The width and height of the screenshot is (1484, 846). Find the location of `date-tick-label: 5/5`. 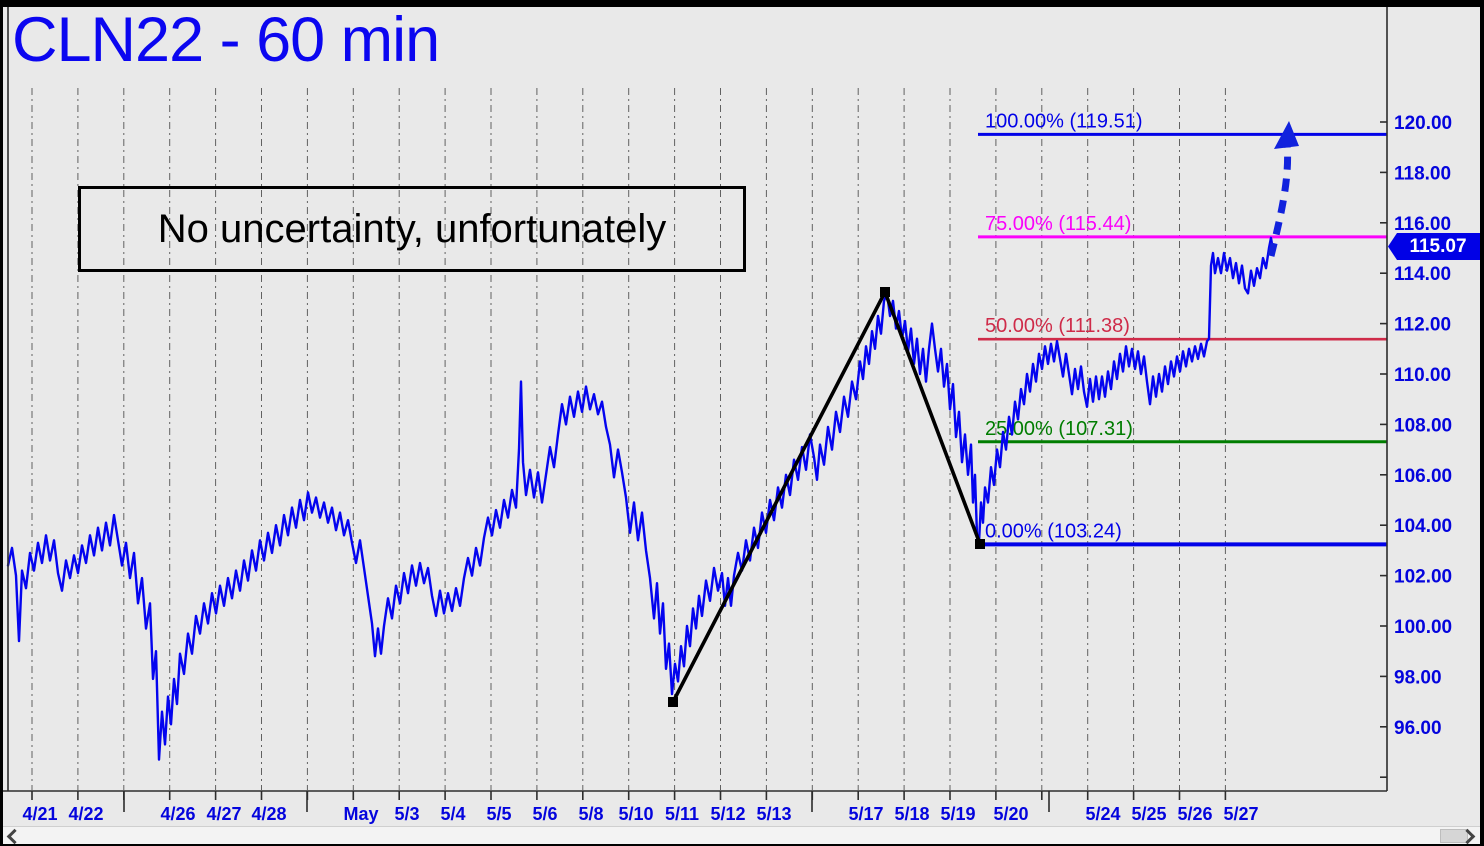

date-tick-label: 5/5 is located at coordinates (498, 814).